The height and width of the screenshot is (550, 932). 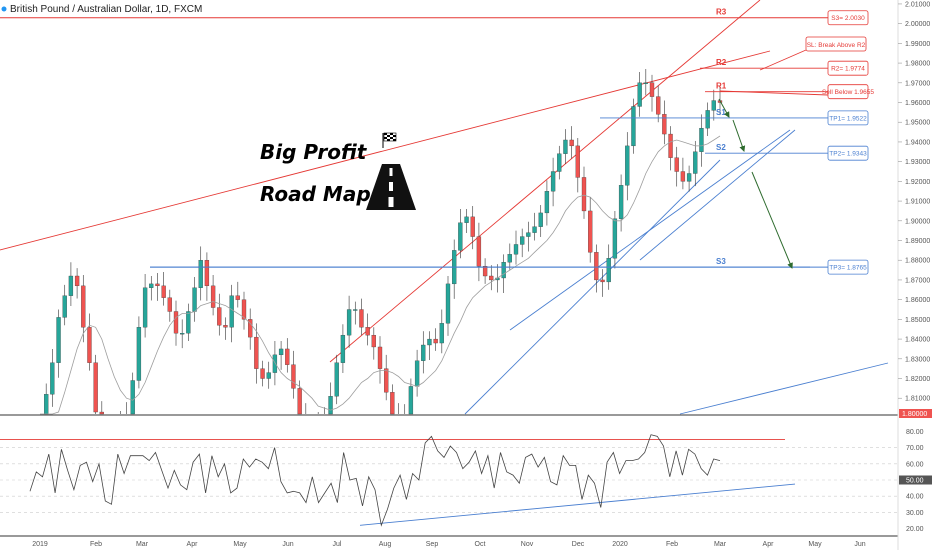 I want to click on time-tick-label: Mar, so click(x=720, y=544).